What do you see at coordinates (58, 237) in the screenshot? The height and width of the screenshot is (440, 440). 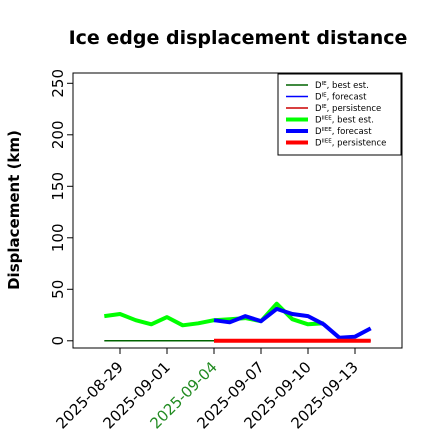 I see `y-tick-label: 100` at bounding box center [58, 237].